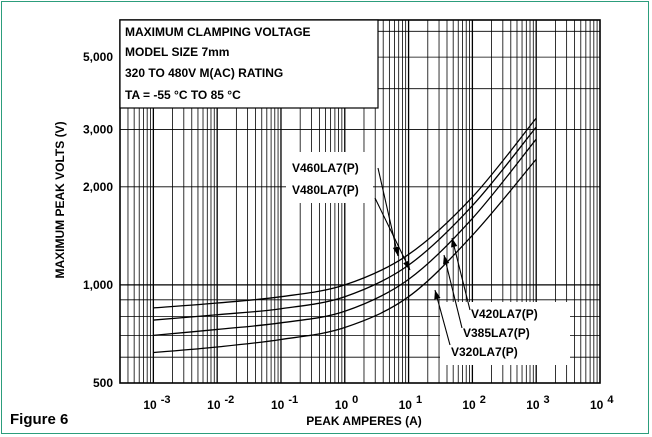  I want to click on title-box, so click(249, 64).